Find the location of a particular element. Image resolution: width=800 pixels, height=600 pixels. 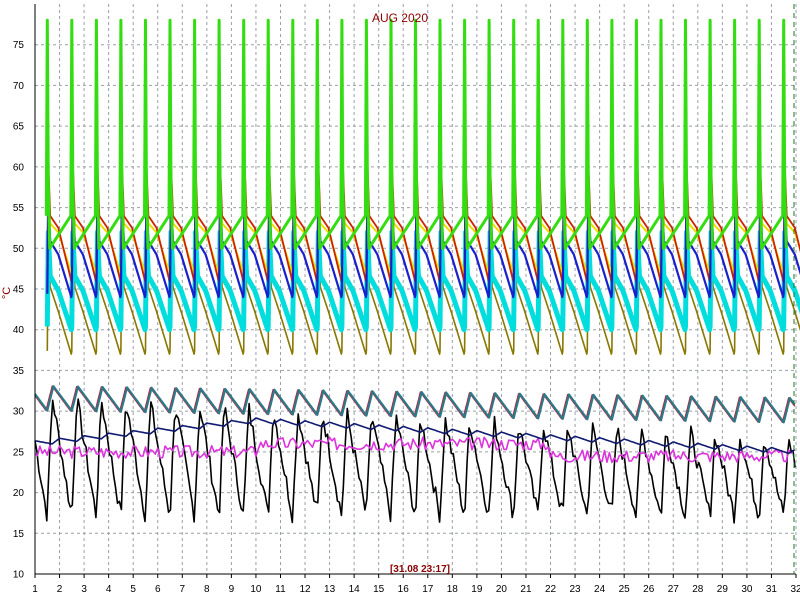

y-tick-label: 50 is located at coordinates (19, 249).